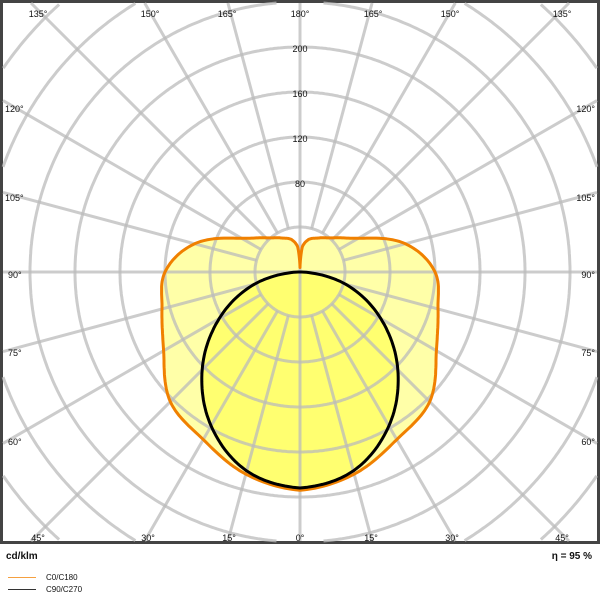 Image resolution: width=600 pixels, height=600 pixels. I want to click on series-line-c90-c270, so click(300, 380).